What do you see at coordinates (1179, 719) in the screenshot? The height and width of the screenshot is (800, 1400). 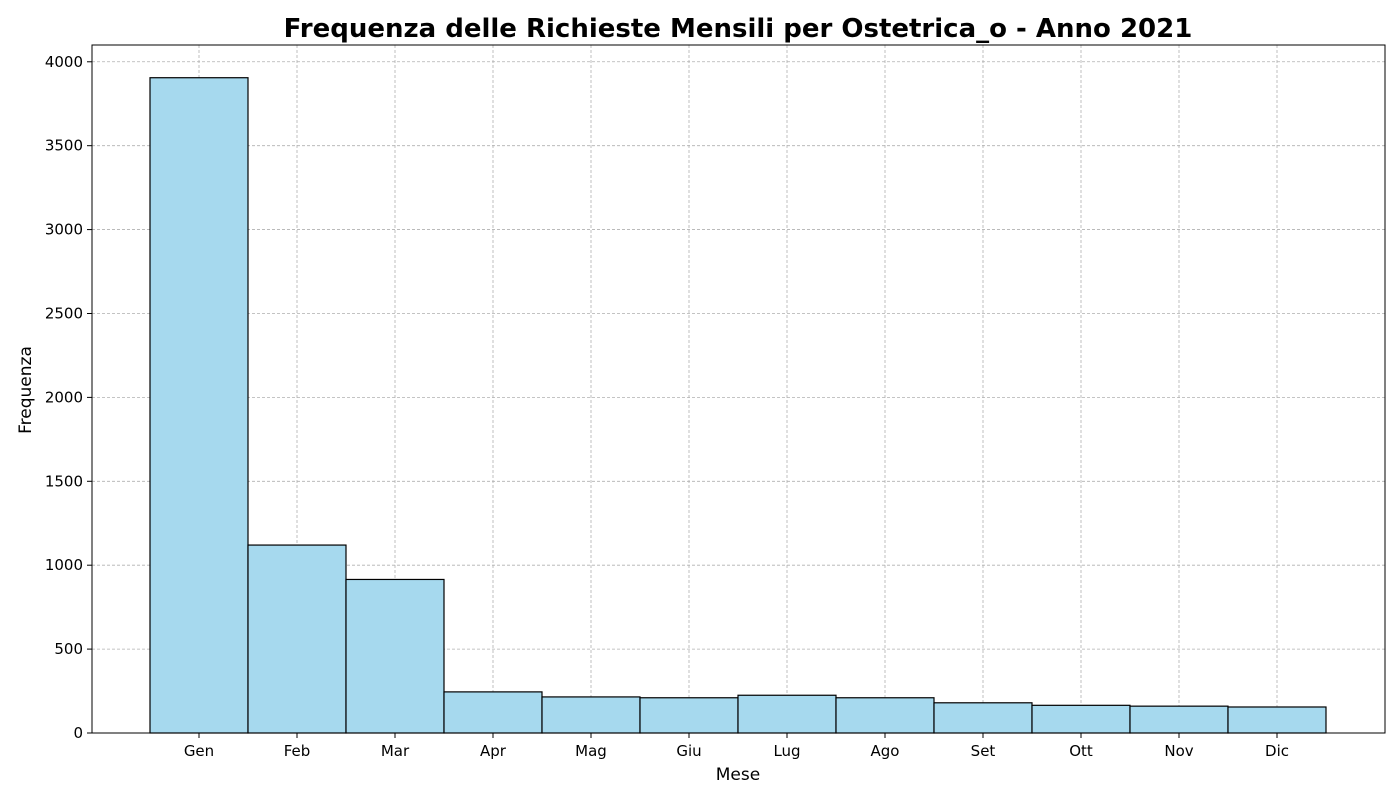 I see `bar-nov` at bounding box center [1179, 719].